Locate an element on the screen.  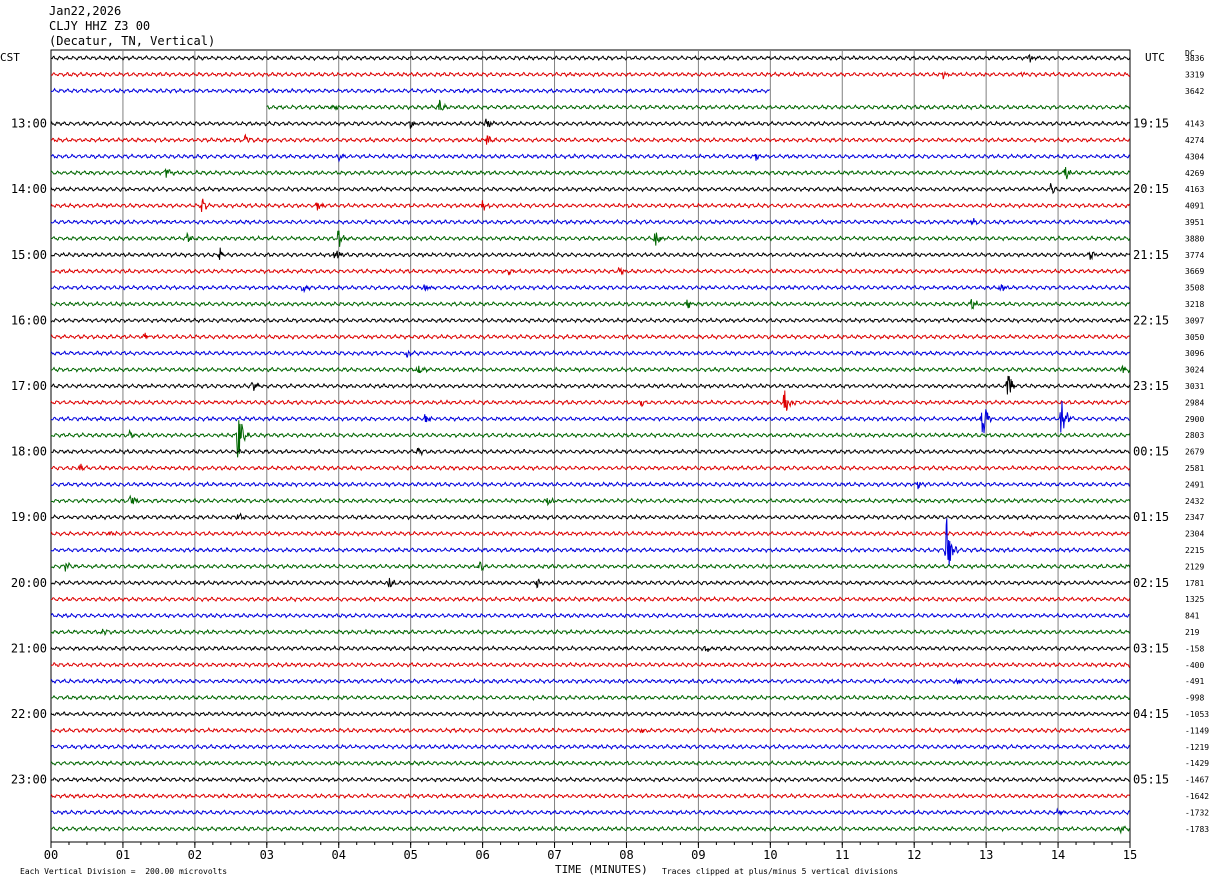
left-hour-label: 15:00 is located at coordinates (29, 255).